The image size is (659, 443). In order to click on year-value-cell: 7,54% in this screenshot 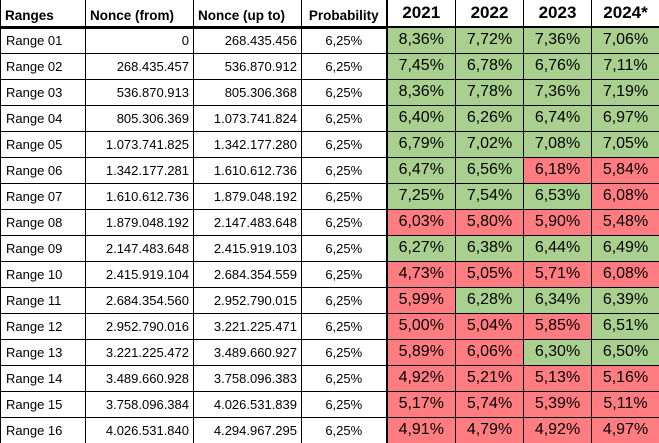, I will do `click(489, 196)`.